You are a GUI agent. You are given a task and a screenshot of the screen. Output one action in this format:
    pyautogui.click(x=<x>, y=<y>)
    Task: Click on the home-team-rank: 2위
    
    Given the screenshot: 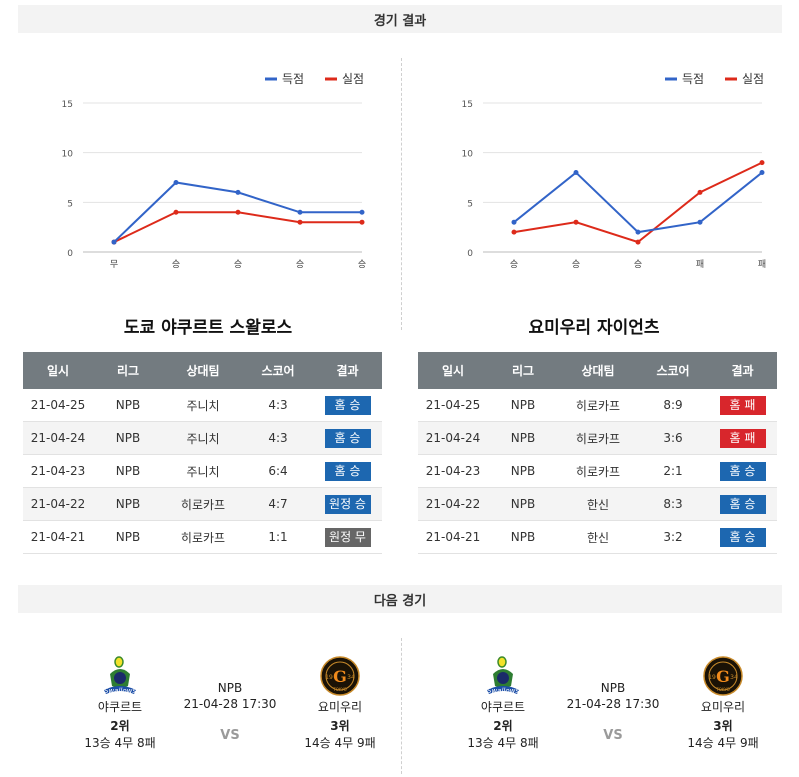 What is the action you would take?
    pyautogui.click(x=120, y=726)
    